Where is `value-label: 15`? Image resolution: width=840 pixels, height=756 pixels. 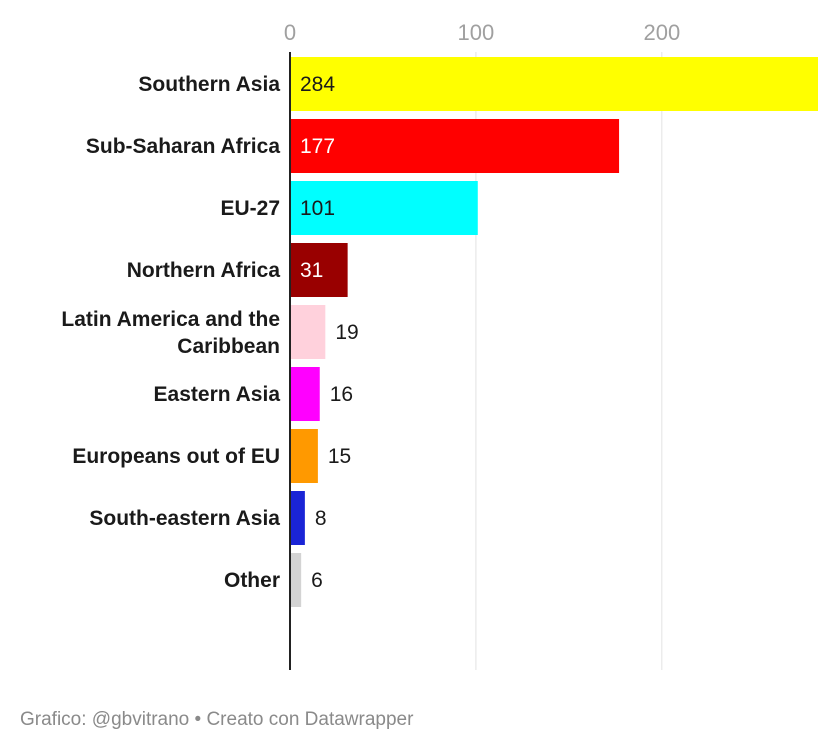 value-label: 15 is located at coordinates (339, 456).